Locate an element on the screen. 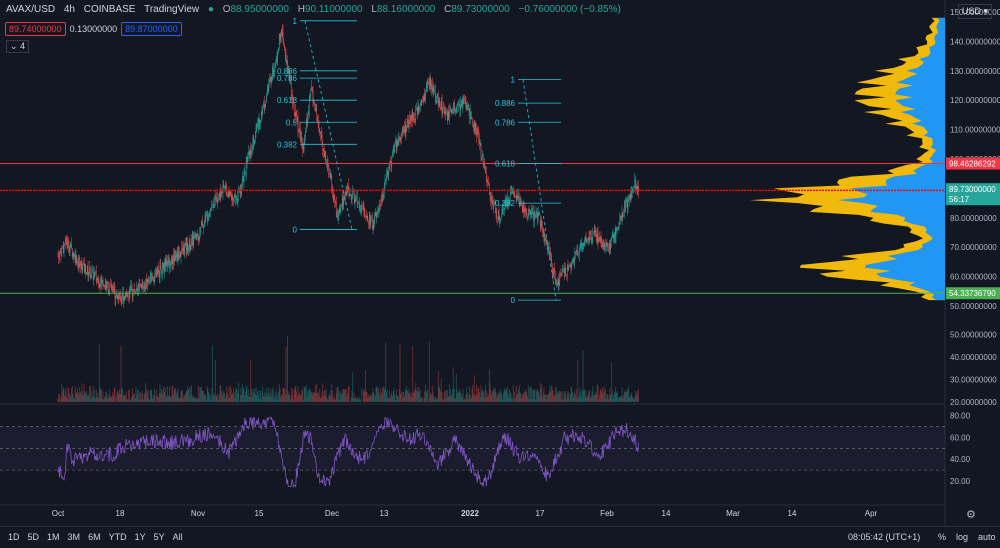  settings-gear-icon: ⚙ is located at coordinates (971, 514).